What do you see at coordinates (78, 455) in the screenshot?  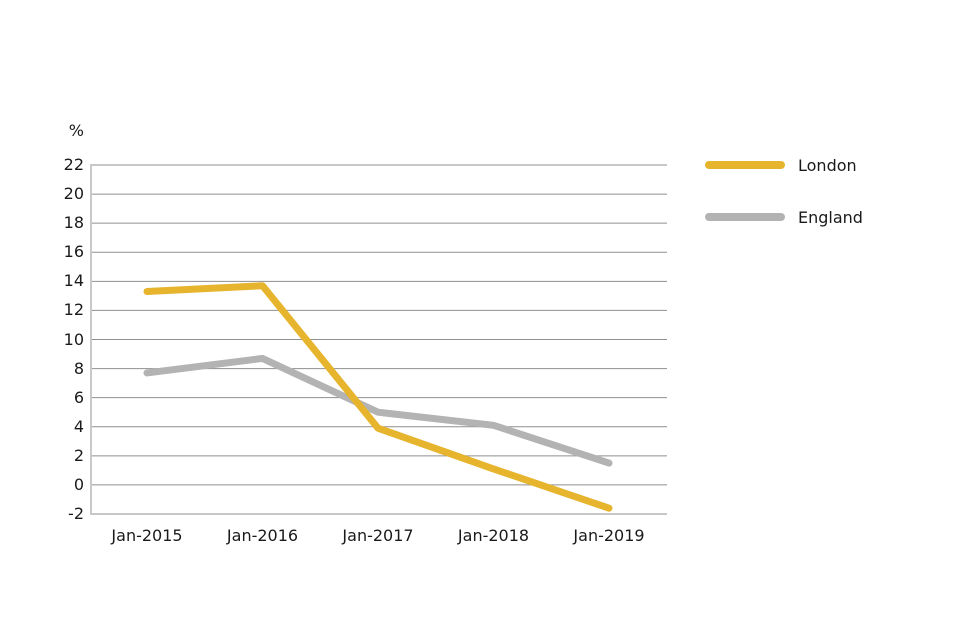 I see `y-axis-tick-label: 2` at bounding box center [78, 455].